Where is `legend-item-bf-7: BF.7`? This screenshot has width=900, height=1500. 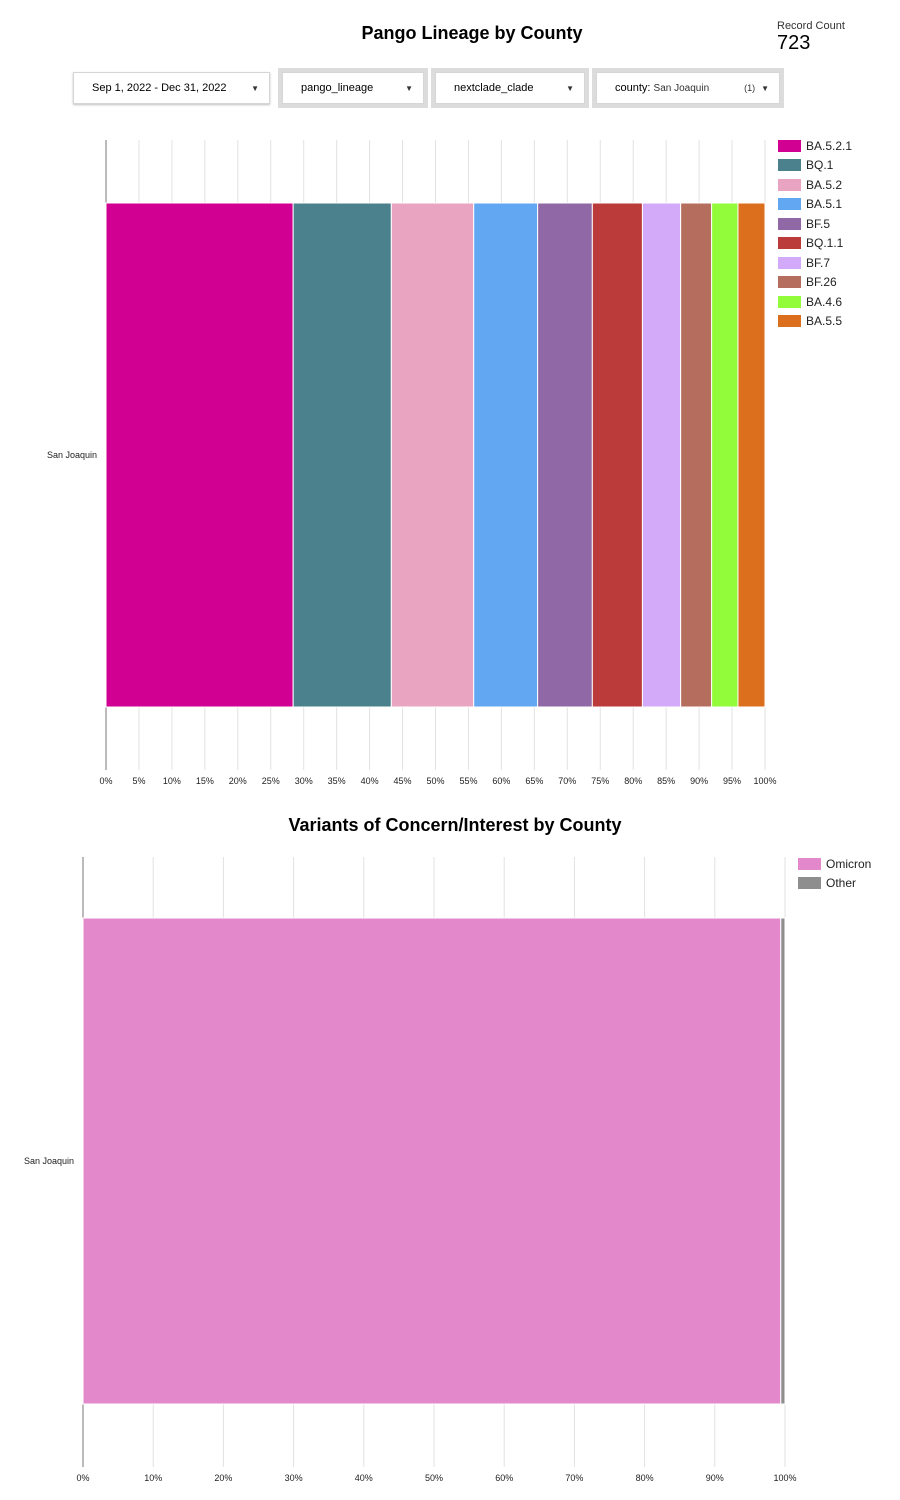 legend-item-bf-7: BF.7 is located at coordinates (815, 263).